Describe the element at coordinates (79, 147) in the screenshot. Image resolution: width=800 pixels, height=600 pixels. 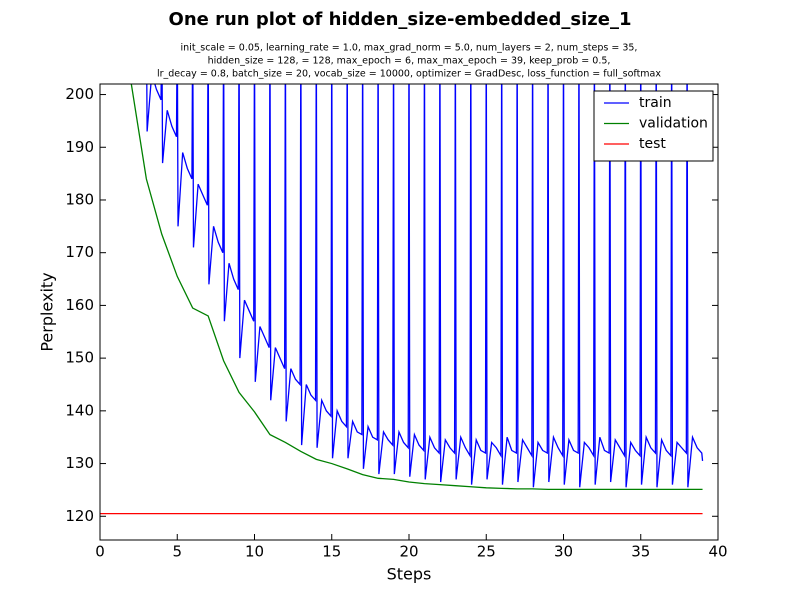
I see `y-tick-label: 190` at that location.